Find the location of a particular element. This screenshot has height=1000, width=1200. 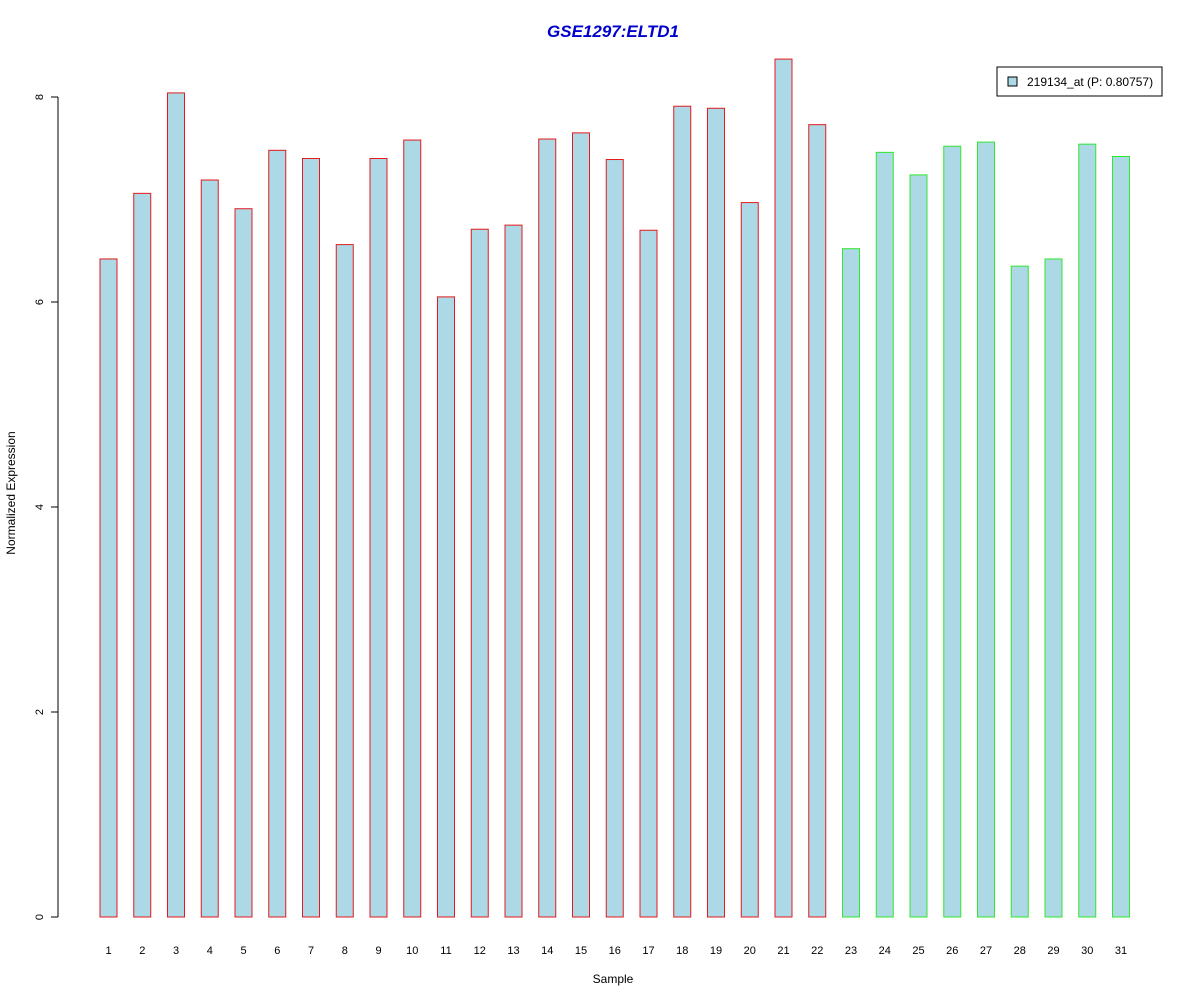

x-tick-label: 2 is located at coordinates (142, 951).